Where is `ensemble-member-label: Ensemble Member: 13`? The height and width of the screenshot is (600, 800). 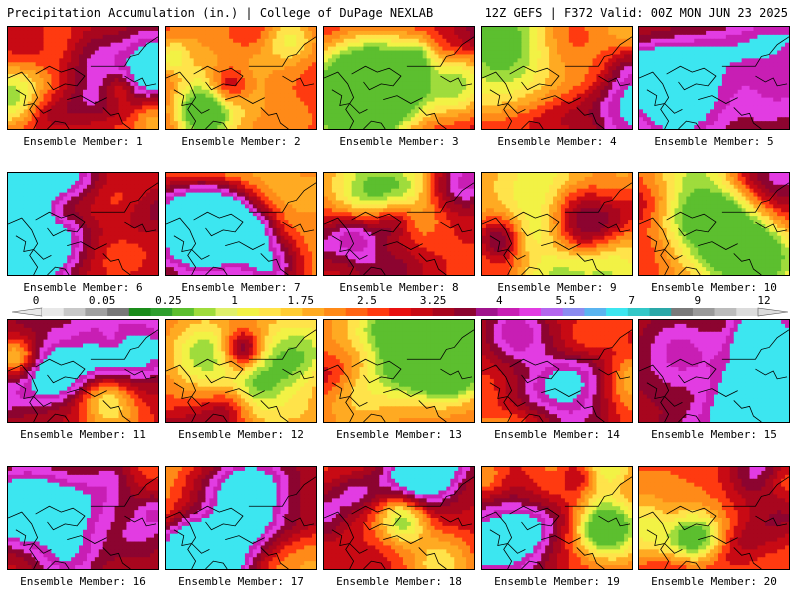
ensemble-member-label: Ensemble Member: 13 is located at coordinates (399, 434).